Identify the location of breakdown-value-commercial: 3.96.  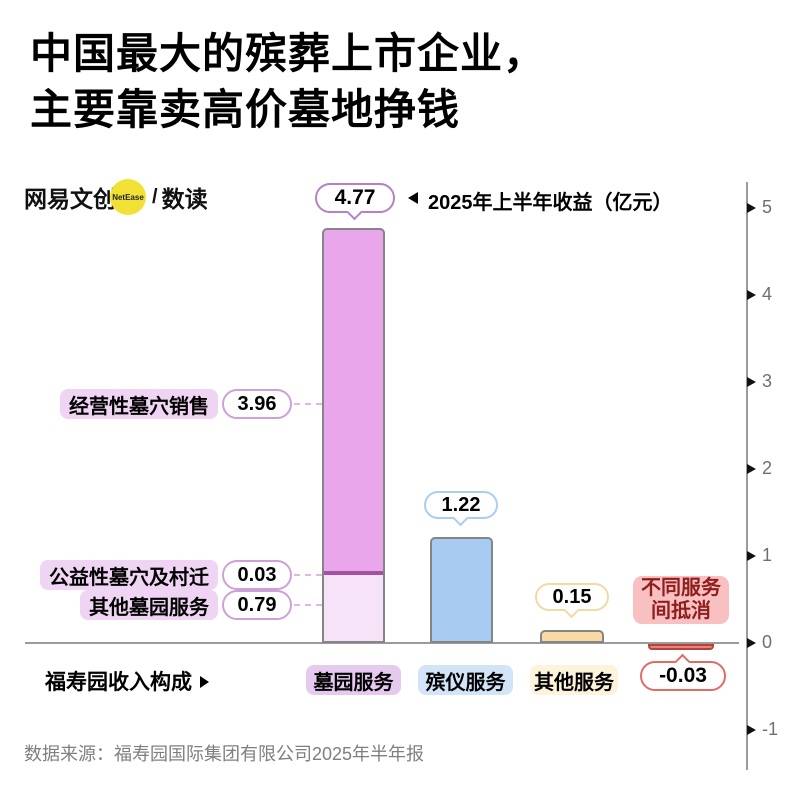
(257, 404).